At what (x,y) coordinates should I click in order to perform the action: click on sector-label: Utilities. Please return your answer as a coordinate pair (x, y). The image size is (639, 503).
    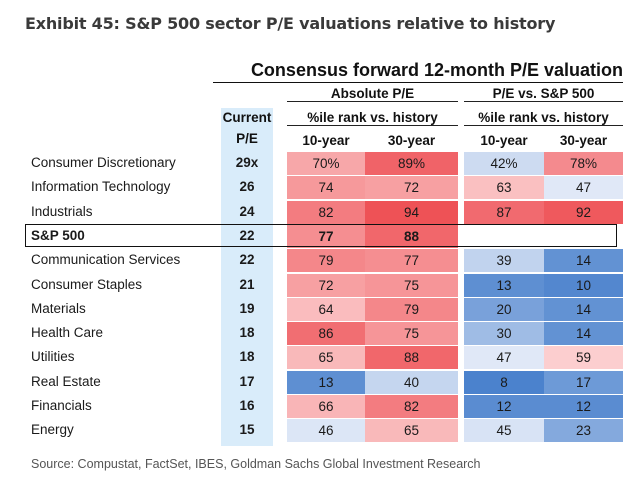
    Looking at the image, I should click on (53, 357).